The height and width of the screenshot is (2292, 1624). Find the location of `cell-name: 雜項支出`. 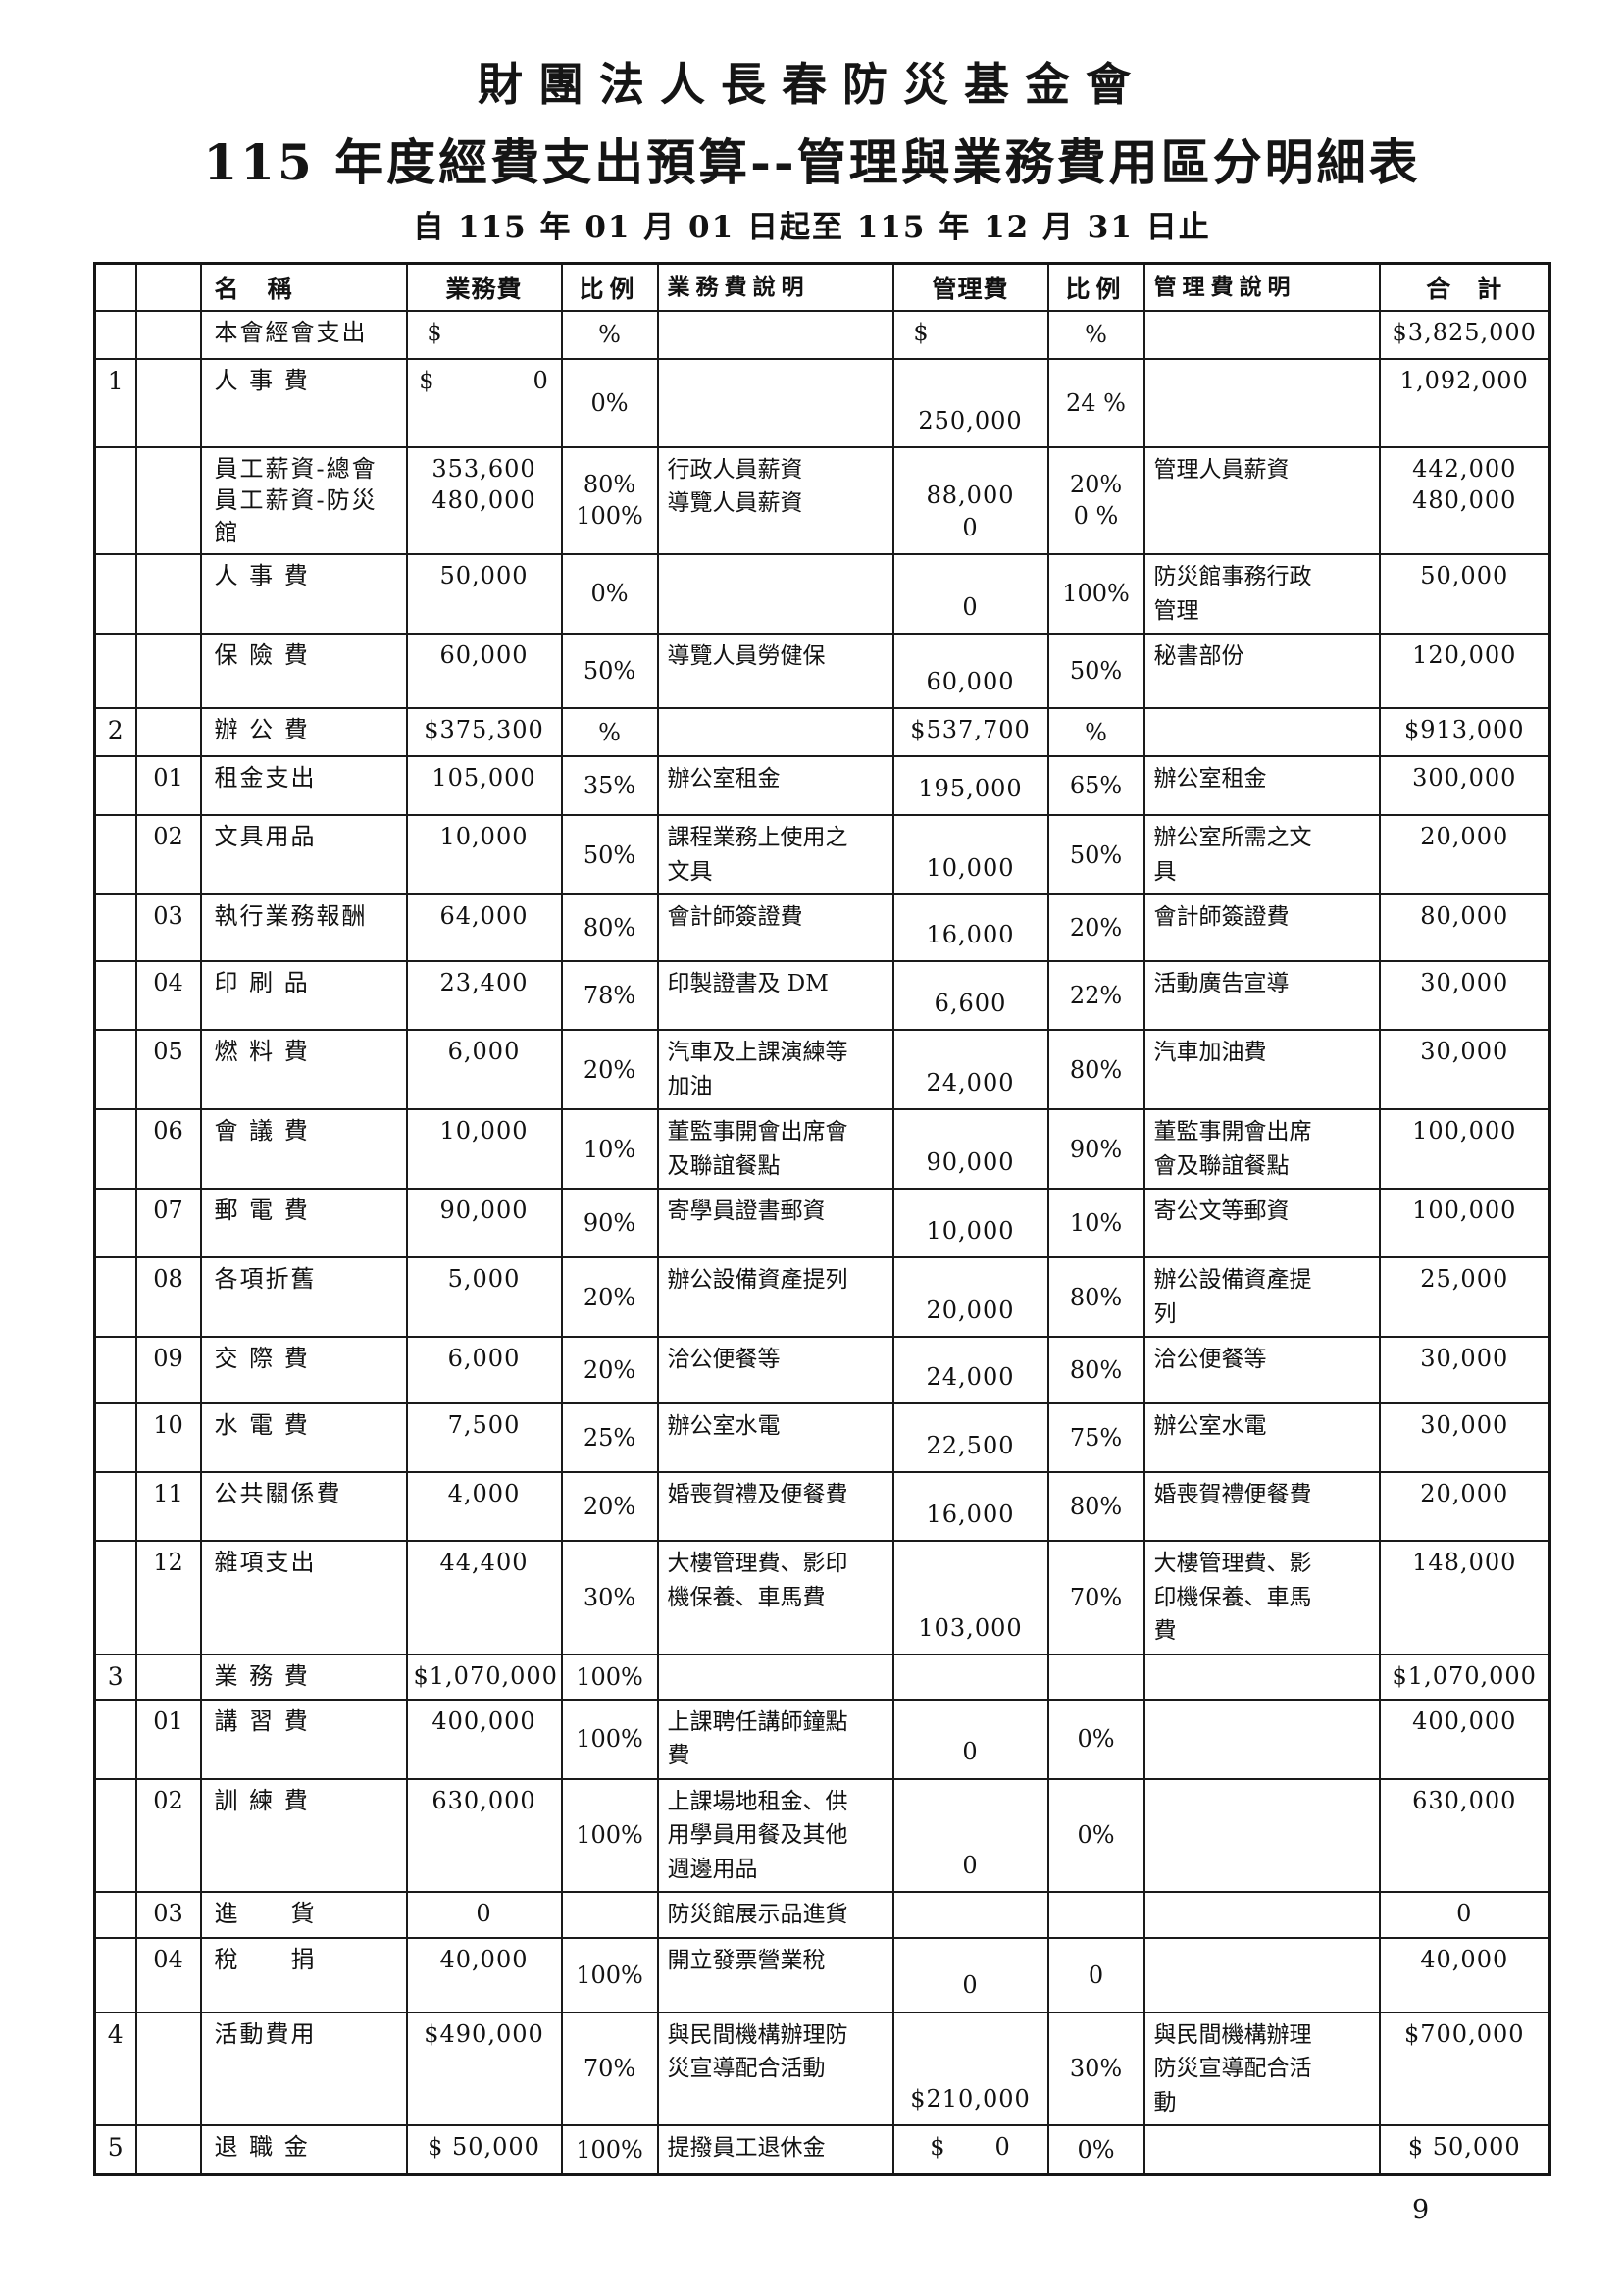

cell-name: 雜項支出 is located at coordinates (303, 1597).